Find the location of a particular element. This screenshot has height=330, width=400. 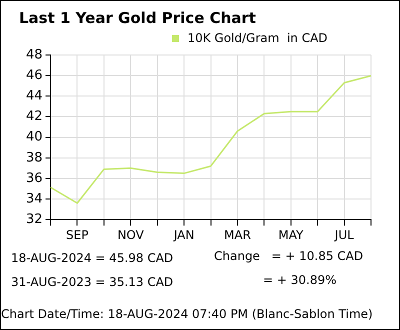

chart-title: Last 1 Year Gold Price Chart is located at coordinates (137, 18).